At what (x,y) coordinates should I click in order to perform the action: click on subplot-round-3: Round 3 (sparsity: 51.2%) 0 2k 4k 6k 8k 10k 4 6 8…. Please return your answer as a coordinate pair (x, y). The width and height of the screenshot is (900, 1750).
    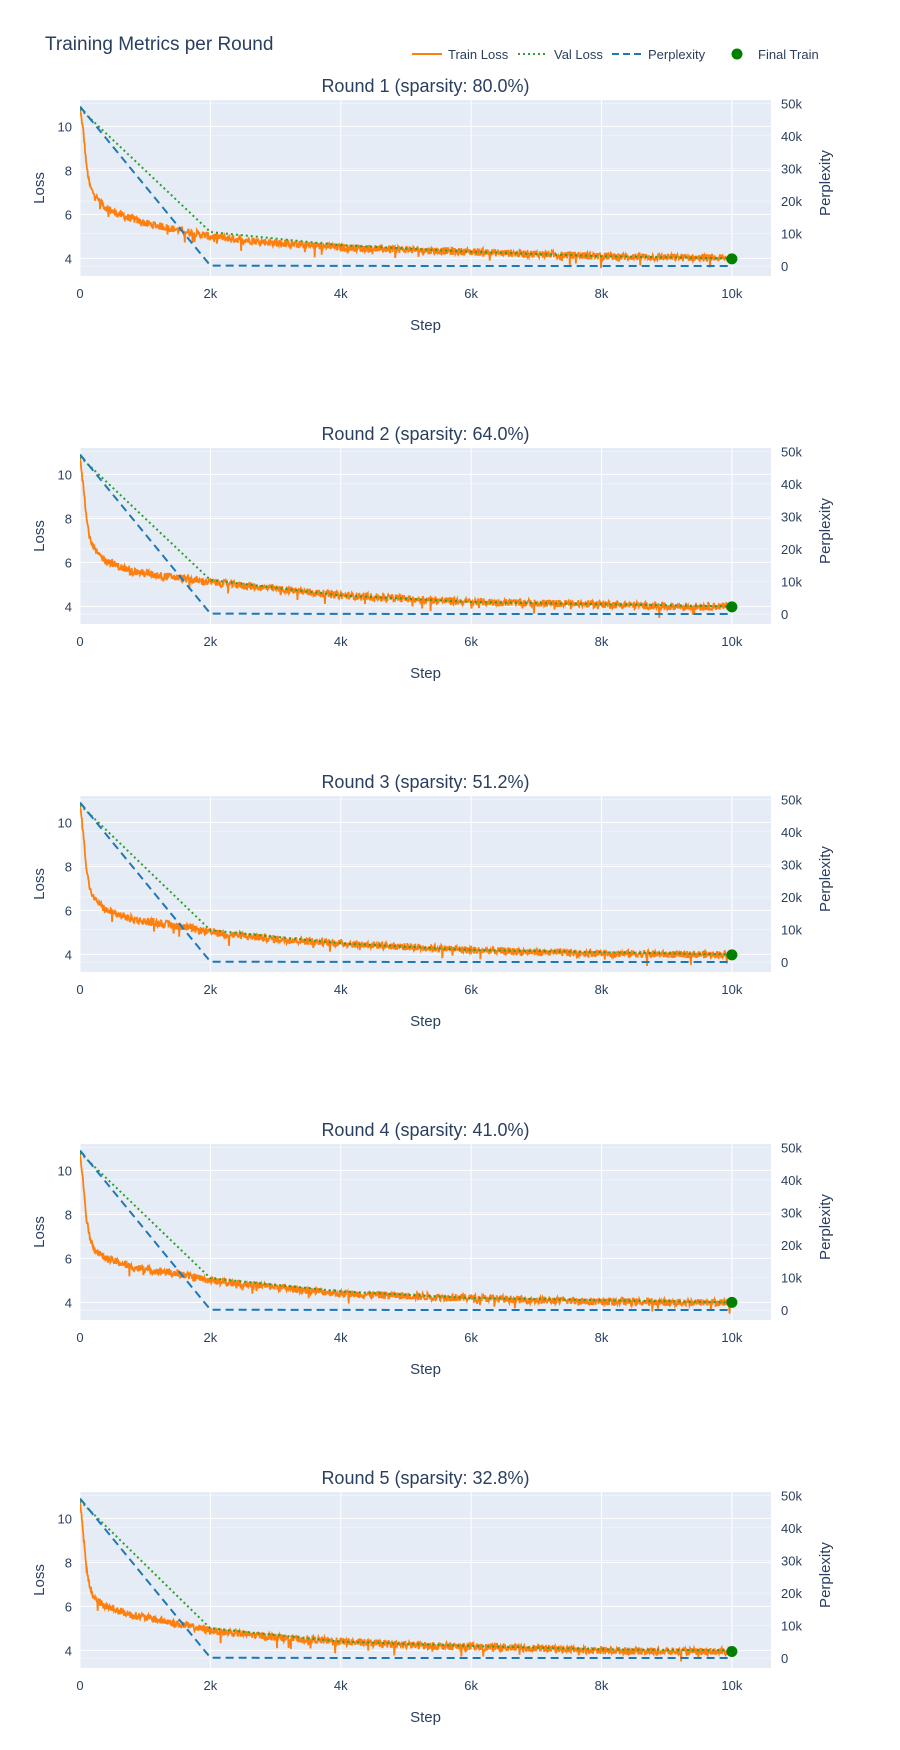
    Looking at the image, I should click on (432, 901).